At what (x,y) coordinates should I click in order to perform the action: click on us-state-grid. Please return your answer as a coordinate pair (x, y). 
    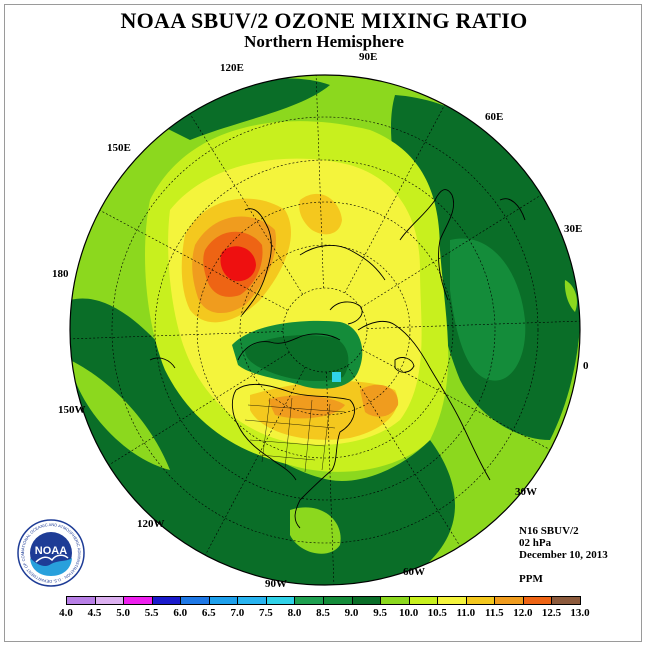
    Looking at the image, I should click on (295, 435).